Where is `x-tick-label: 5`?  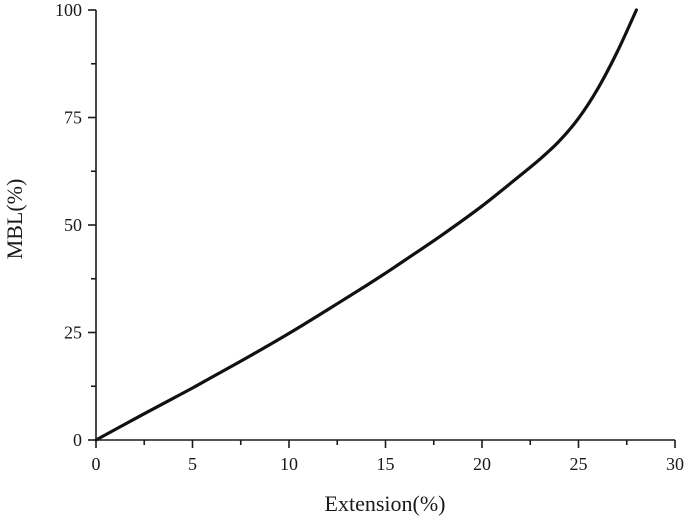
x-tick-label: 5 is located at coordinates (192, 464).